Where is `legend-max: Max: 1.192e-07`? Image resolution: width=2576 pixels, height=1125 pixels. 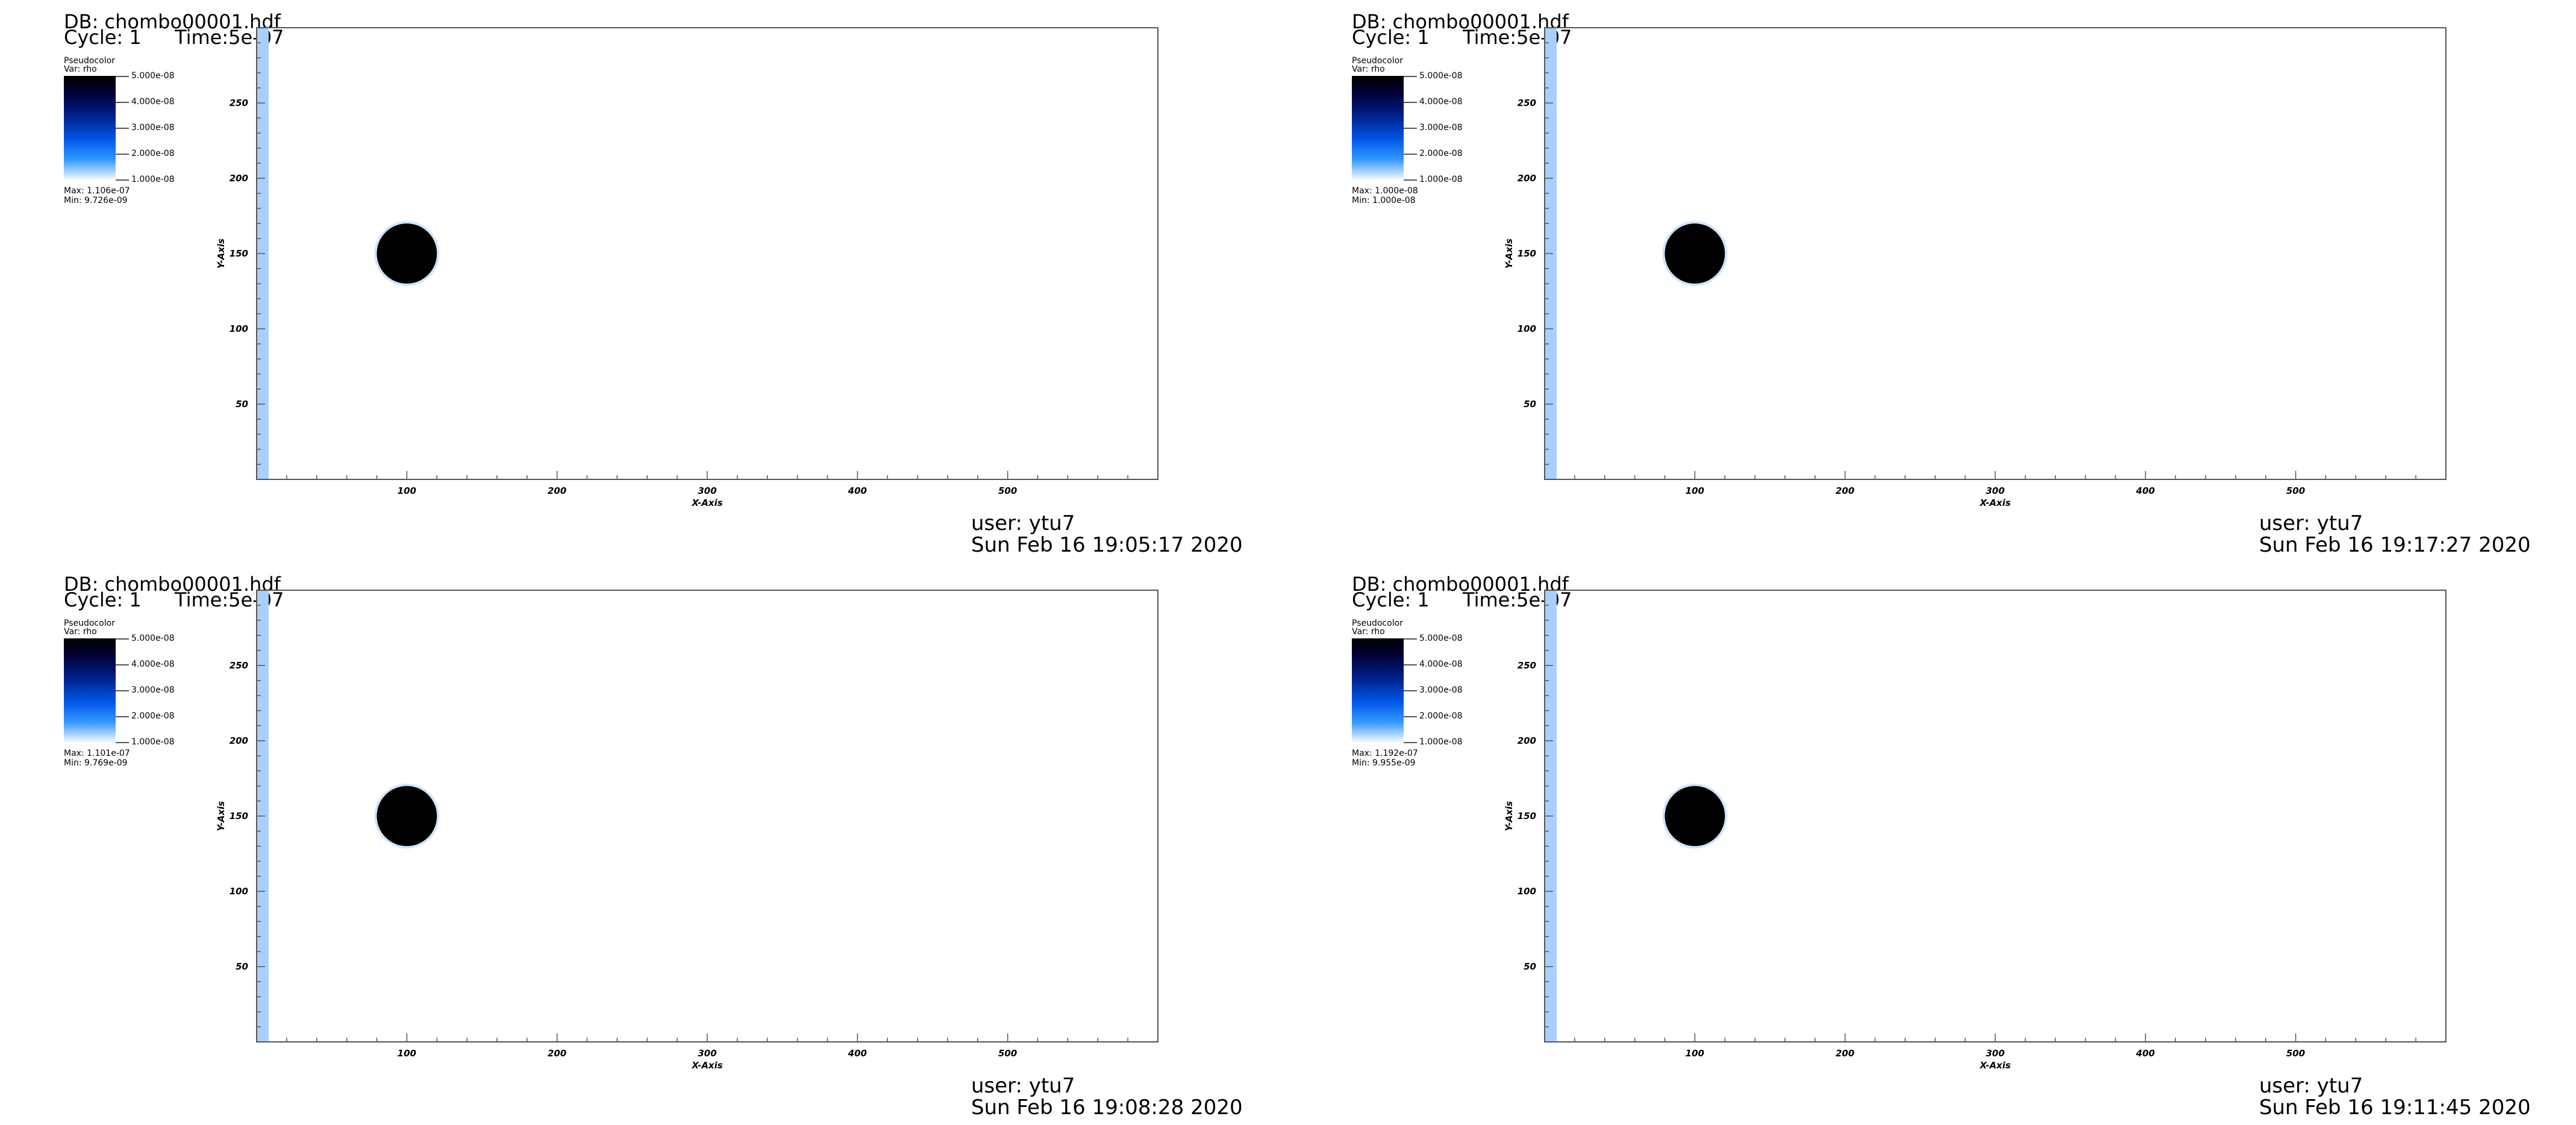
legend-max: Max: 1.192e-07 is located at coordinates (1385, 753).